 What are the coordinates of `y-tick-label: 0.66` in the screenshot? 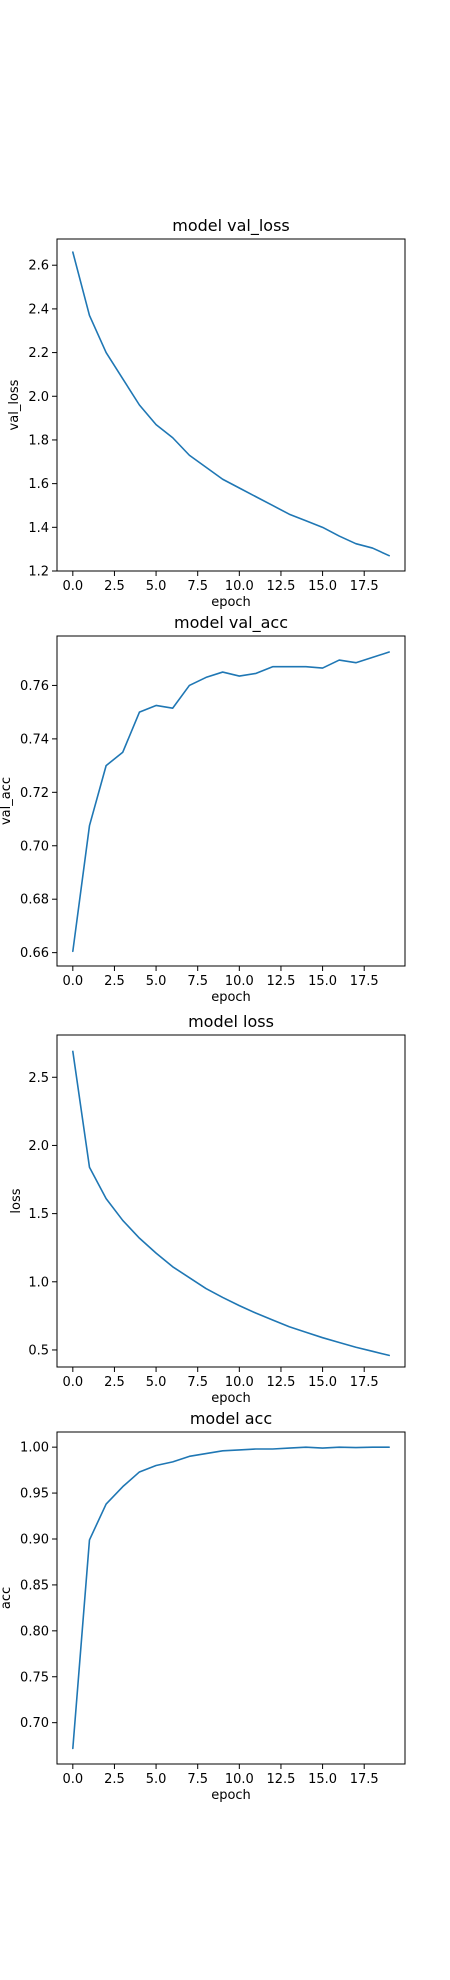 It's located at (34, 953).